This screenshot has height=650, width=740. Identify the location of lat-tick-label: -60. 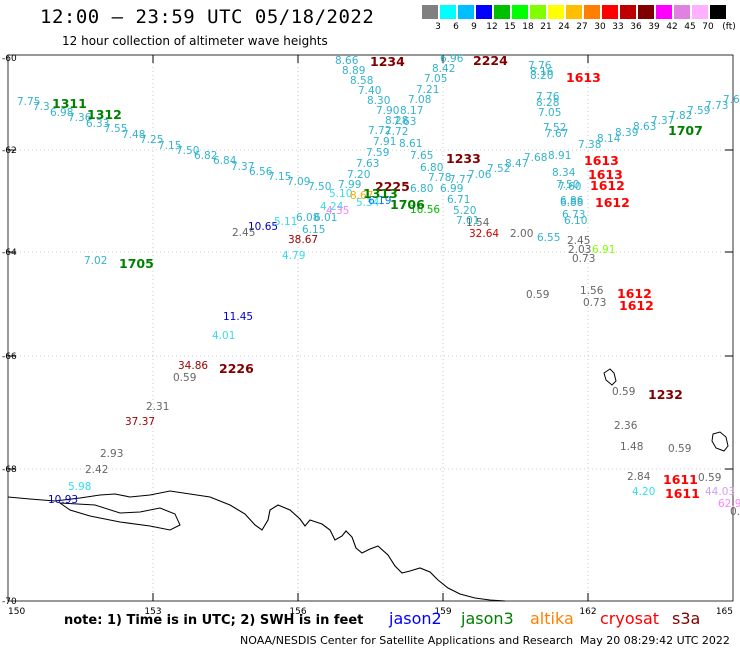
(9, 59).